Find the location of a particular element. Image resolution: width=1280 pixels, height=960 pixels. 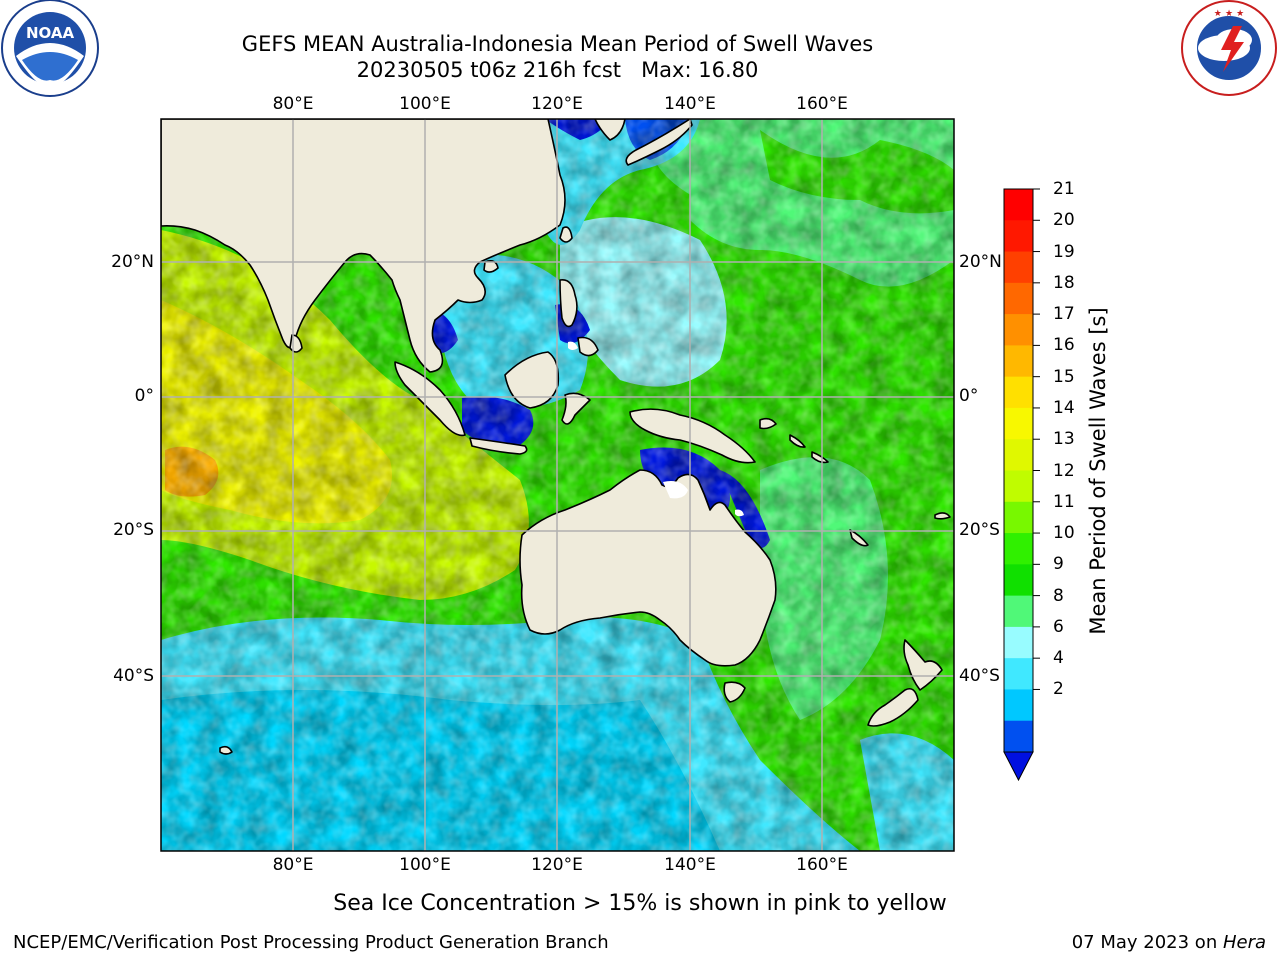

lon-tick-bottom-100e: 100°E is located at coordinates (425, 865).